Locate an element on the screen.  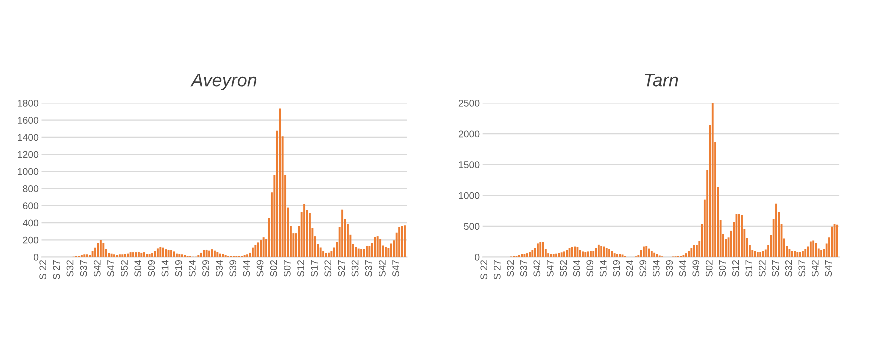
y-tick-label: 1500 is located at coordinates (469, 165).